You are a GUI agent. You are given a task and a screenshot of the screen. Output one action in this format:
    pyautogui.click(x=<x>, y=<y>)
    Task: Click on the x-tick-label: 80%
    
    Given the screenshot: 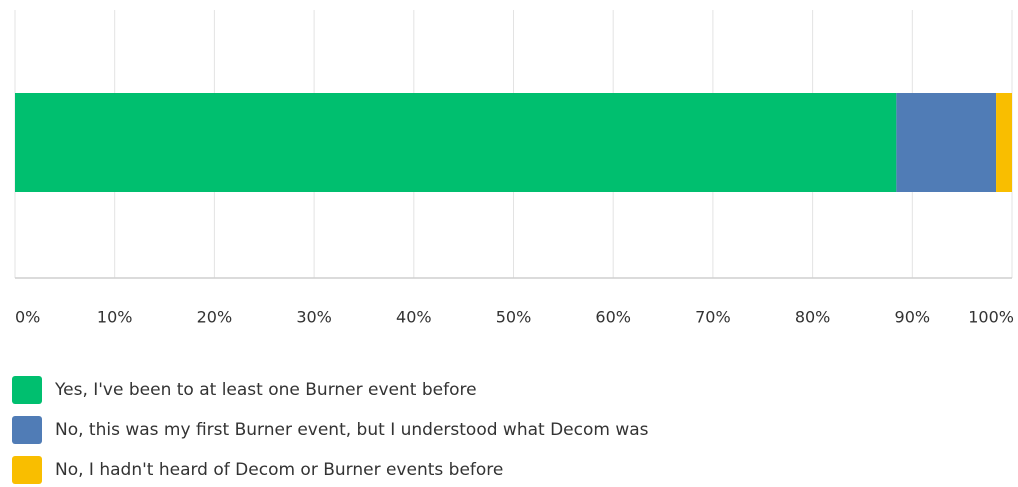 What is the action you would take?
    pyautogui.click(x=813, y=317)
    